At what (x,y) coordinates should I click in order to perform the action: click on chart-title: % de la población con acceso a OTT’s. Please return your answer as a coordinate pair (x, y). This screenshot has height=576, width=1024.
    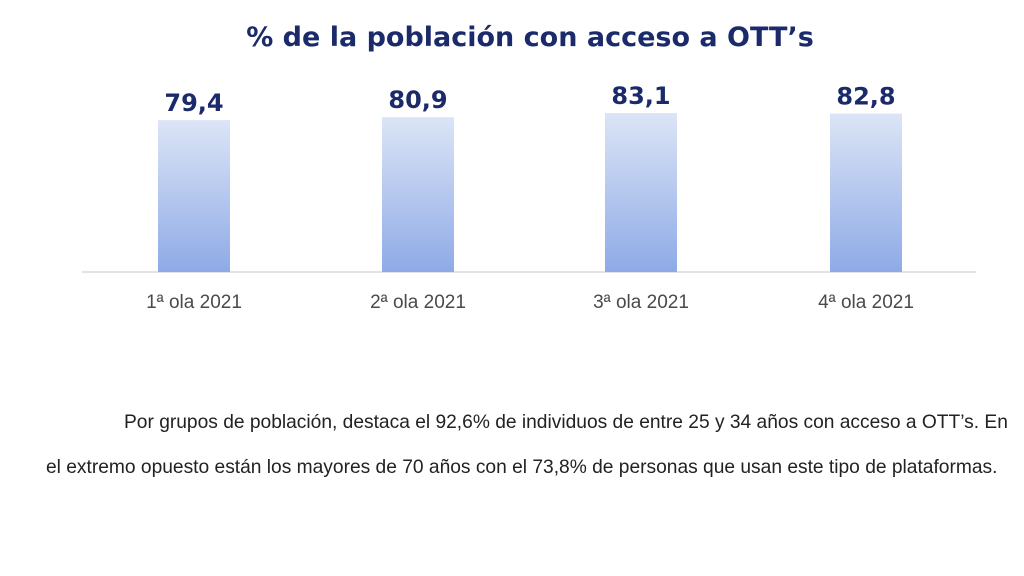
    Looking at the image, I should click on (530, 37).